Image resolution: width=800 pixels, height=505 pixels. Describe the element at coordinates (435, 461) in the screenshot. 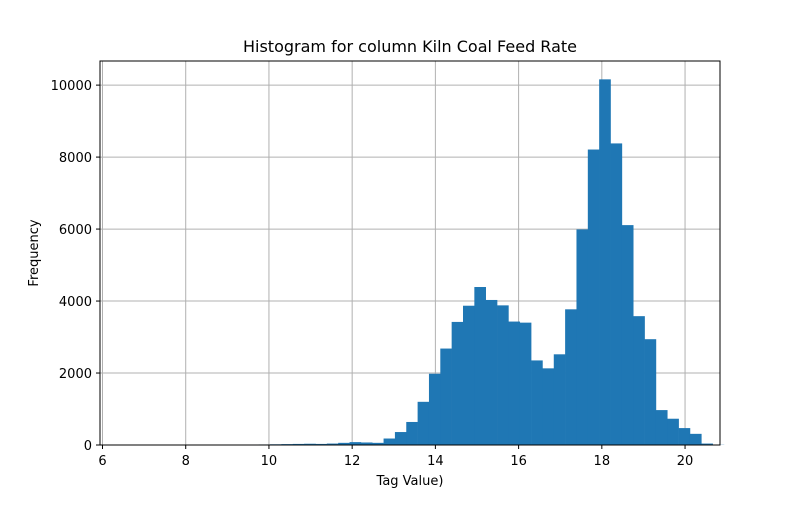

I see `x-tick-label: 14` at that location.